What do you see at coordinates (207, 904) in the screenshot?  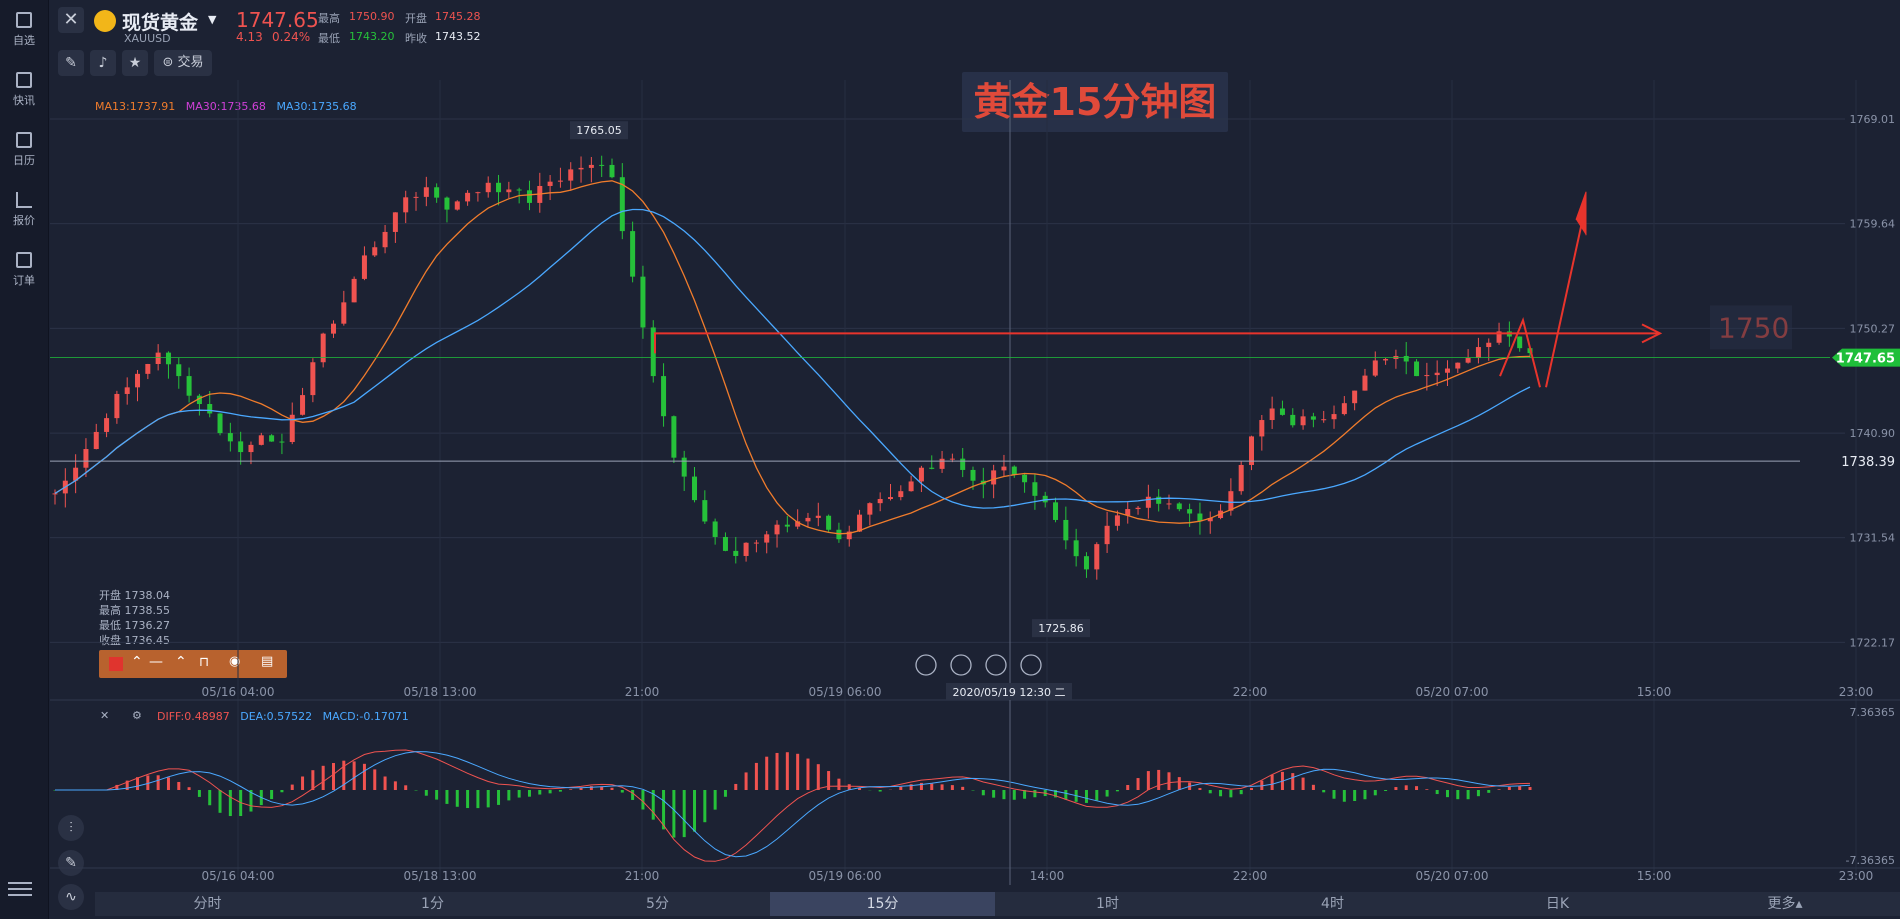 I see `tab-timeshare: 分时` at bounding box center [207, 904].